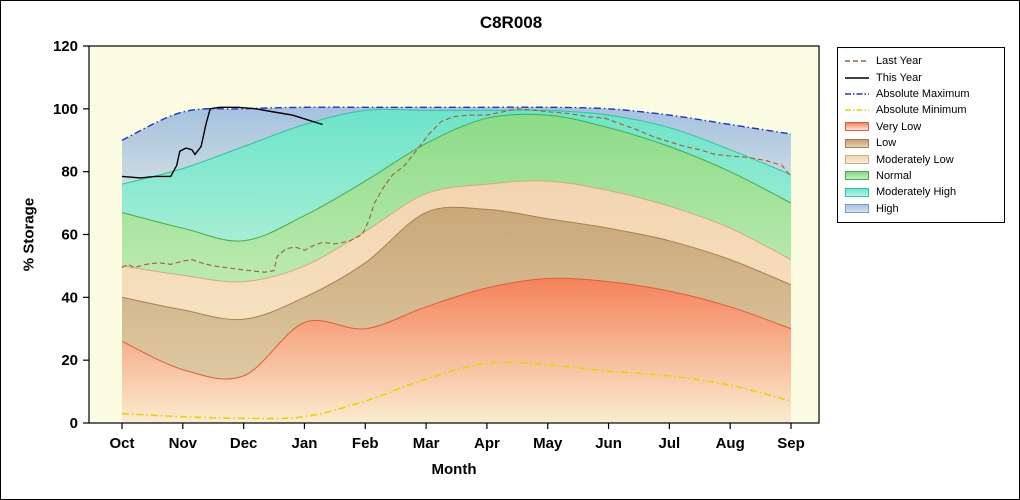 The height and width of the screenshot is (500, 1020). What do you see at coordinates (244, 443) in the screenshot?
I see `x-tick-label: Dec` at bounding box center [244, 443].